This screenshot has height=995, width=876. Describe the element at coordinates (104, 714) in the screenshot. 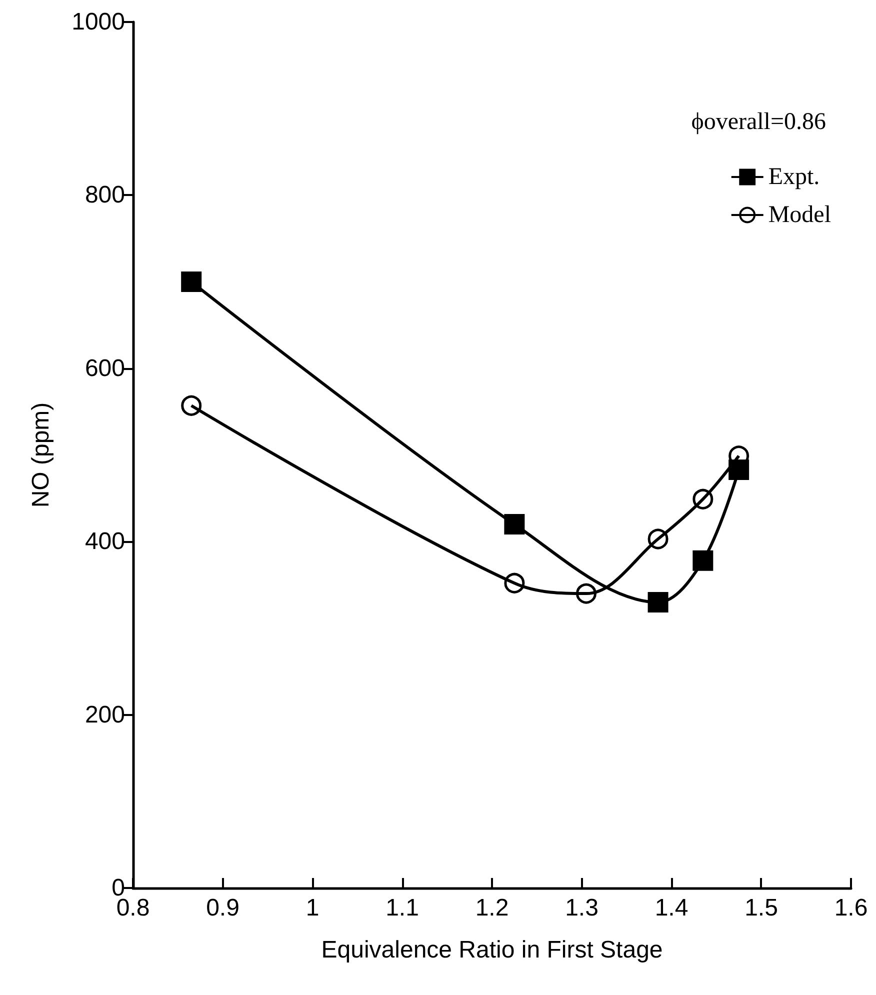

I see `y-tick-label: 200` at that location.